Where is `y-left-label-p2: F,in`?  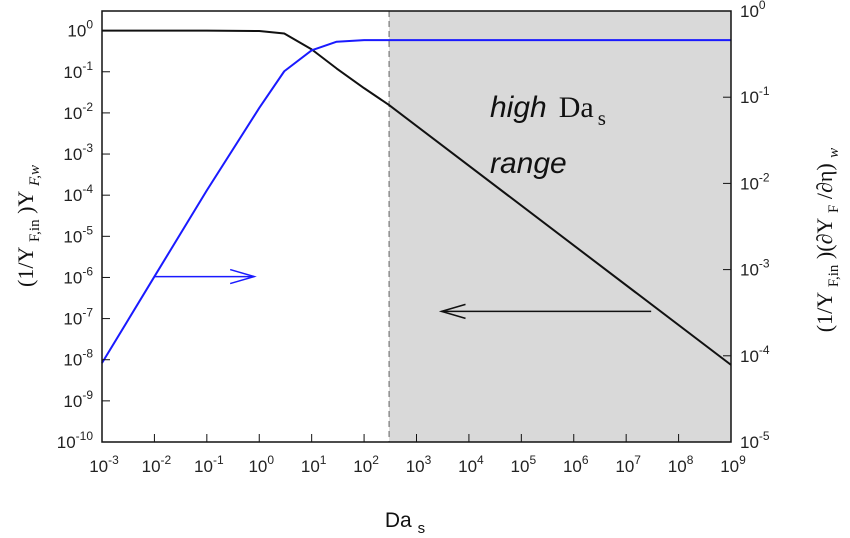
y-left-label-p2: F,in is located at coordinates (35, 230).